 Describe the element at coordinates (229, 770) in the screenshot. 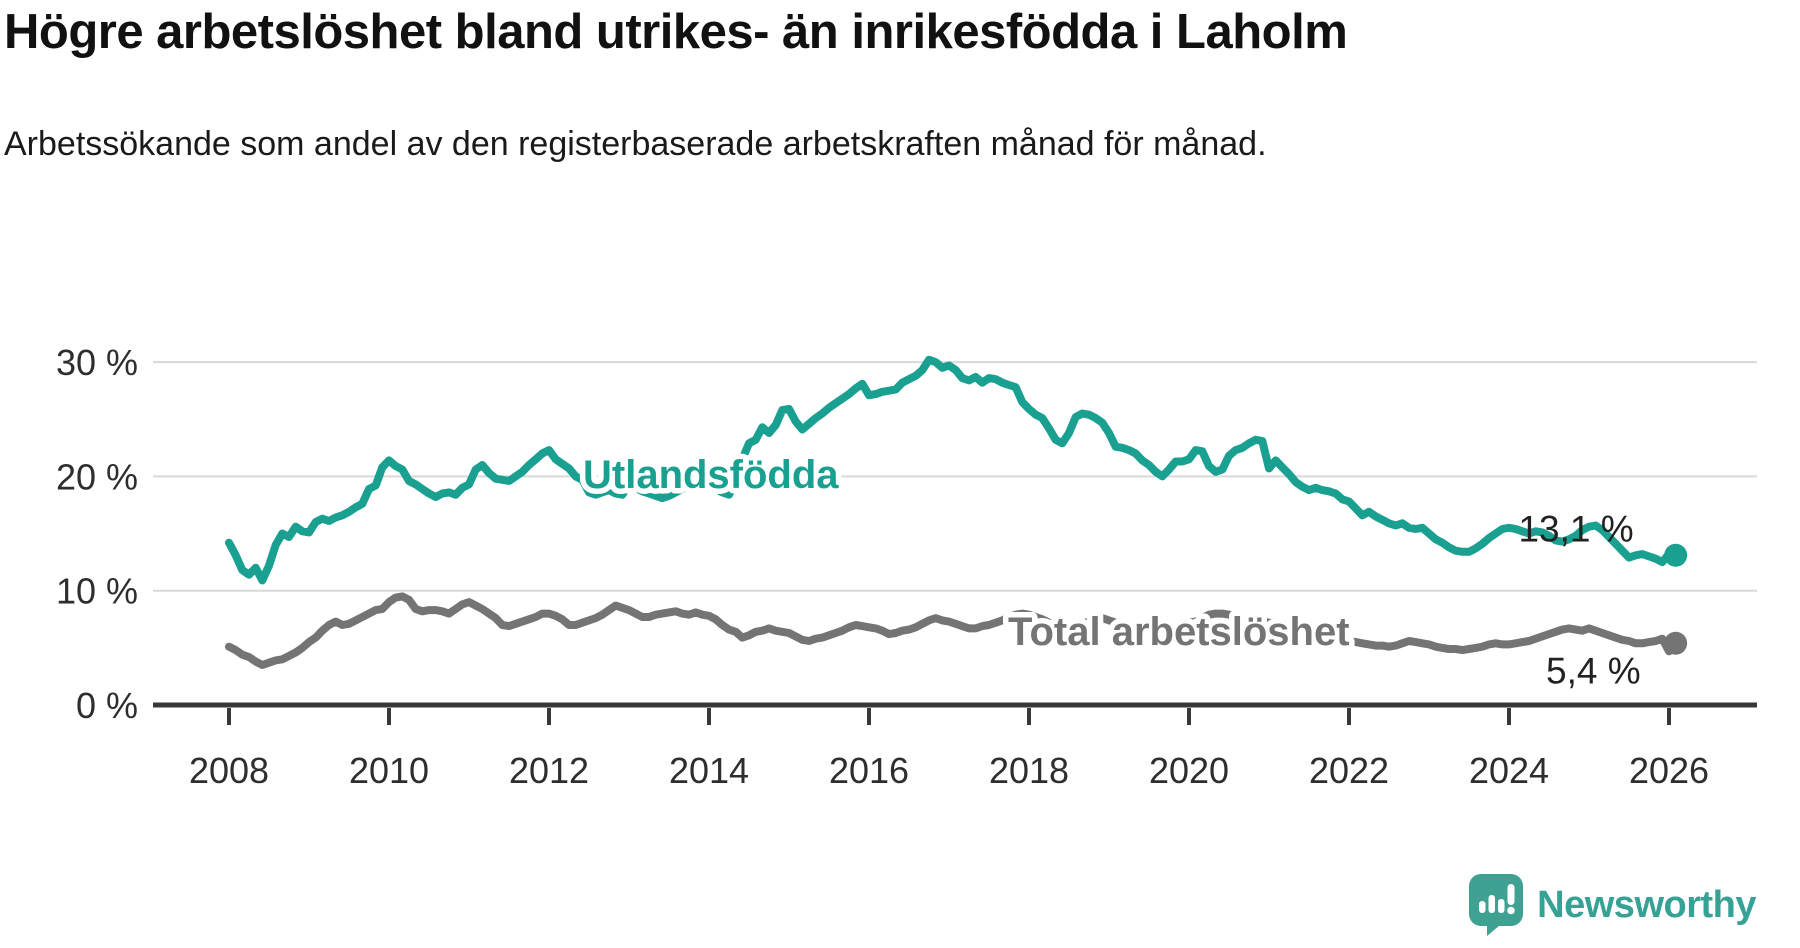

I see `x-tick-label: 2008` at that location.